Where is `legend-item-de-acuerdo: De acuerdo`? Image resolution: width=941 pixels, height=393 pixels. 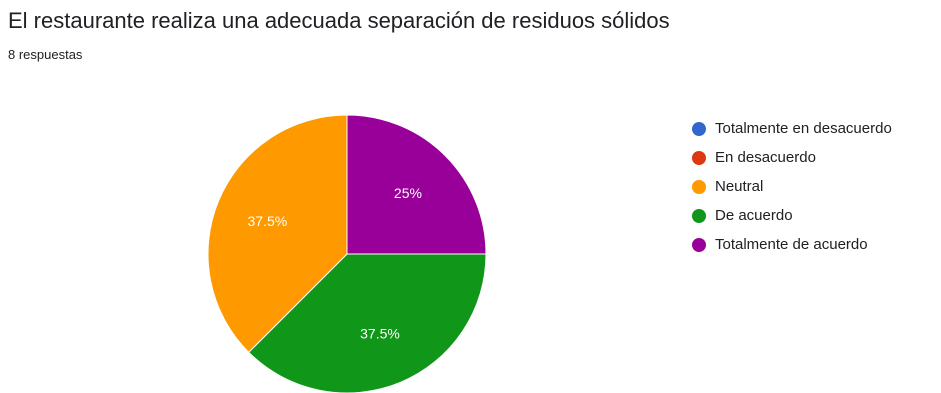 legend-item-de-acuerdo: De acuerdo is located at coordinates (792, 215).